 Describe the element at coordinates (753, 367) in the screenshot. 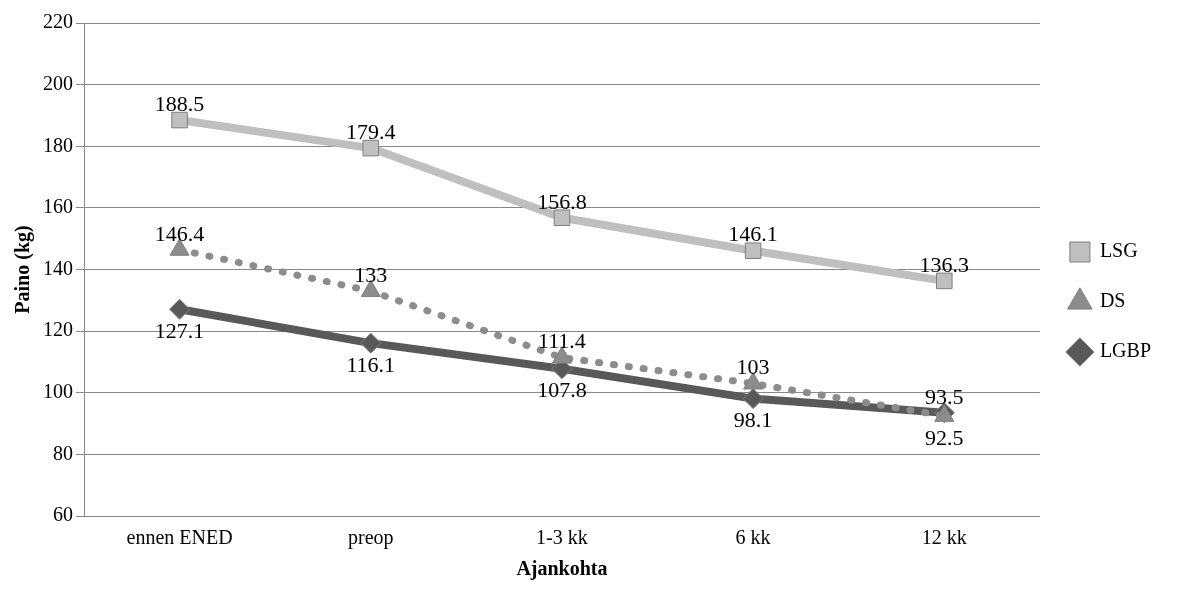

I see `data-label: 103` at that location.